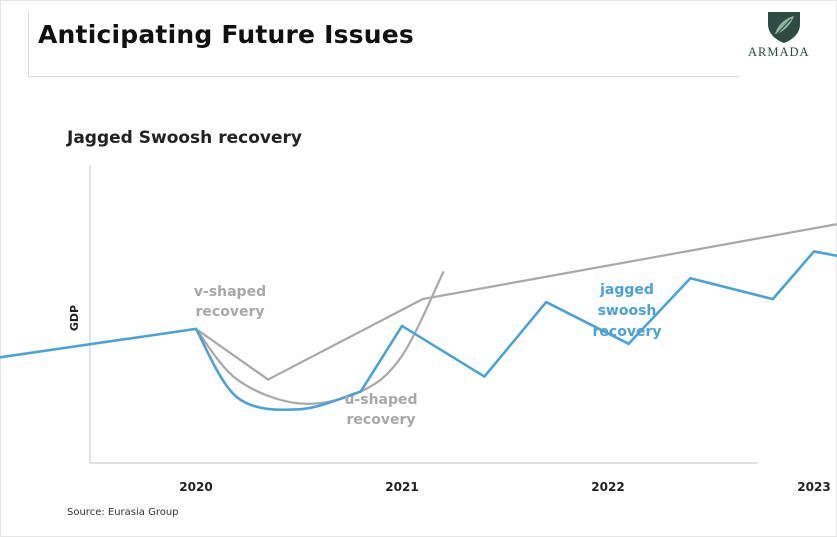 Image resolution: width=837 pixels, height=537 pixels. I want to click on armada-shield-leaf-icon, so click(784, 27).